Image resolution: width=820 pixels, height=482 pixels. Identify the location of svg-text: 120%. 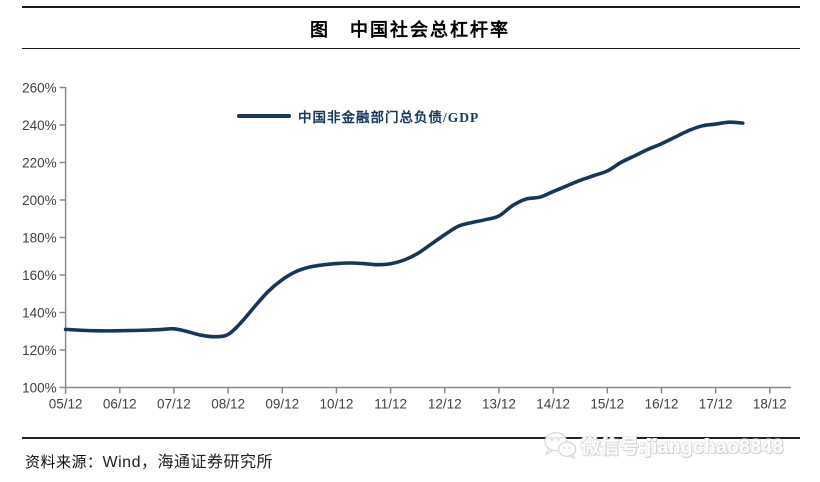
(39, 350).